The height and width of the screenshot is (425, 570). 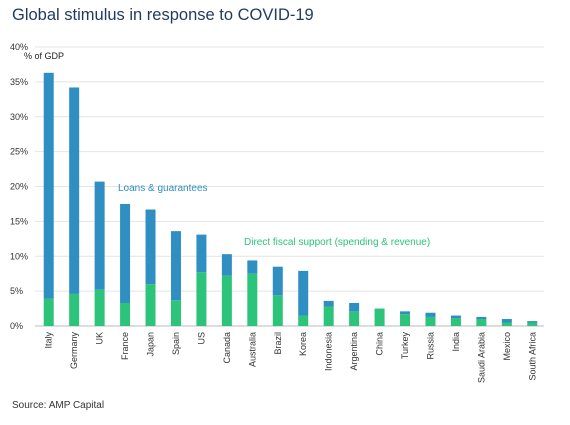 I want to click on y-tick-label: 25%, so click(x=19, y=152).